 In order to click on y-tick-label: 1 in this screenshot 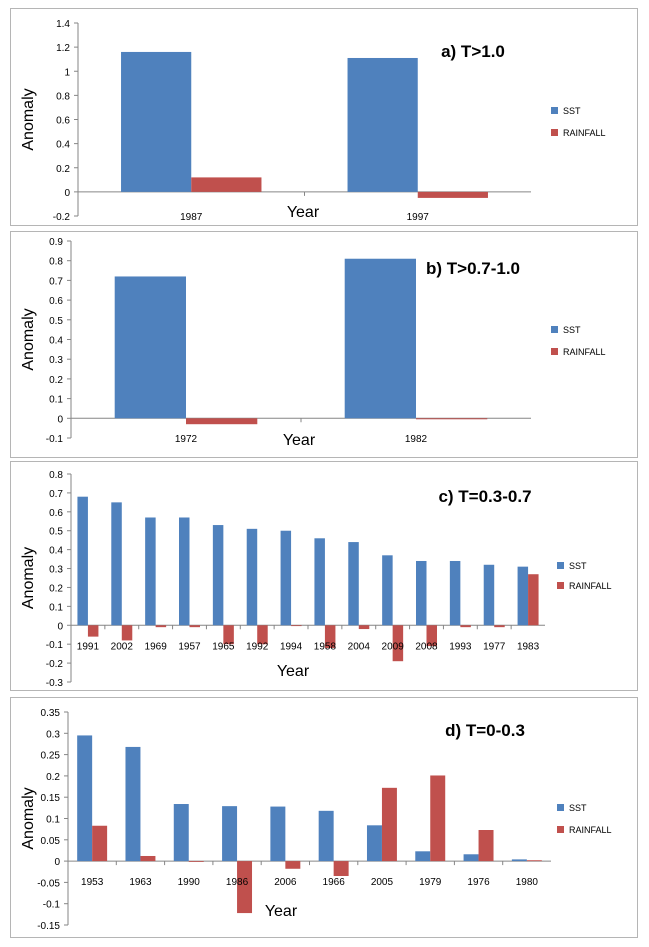, I will do `click(67, 72)`.